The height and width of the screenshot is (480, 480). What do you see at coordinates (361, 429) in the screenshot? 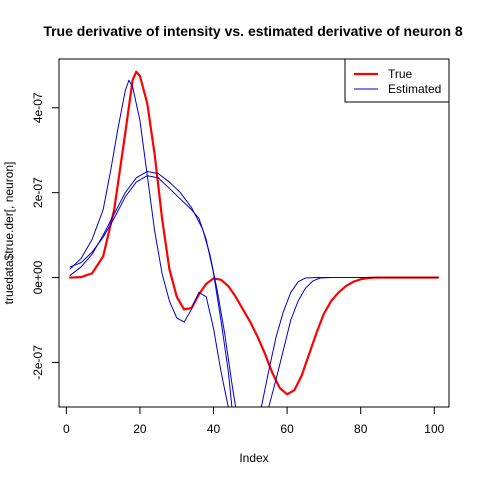
I see `x-tick-label: 80` at bounding box center [361, 429].